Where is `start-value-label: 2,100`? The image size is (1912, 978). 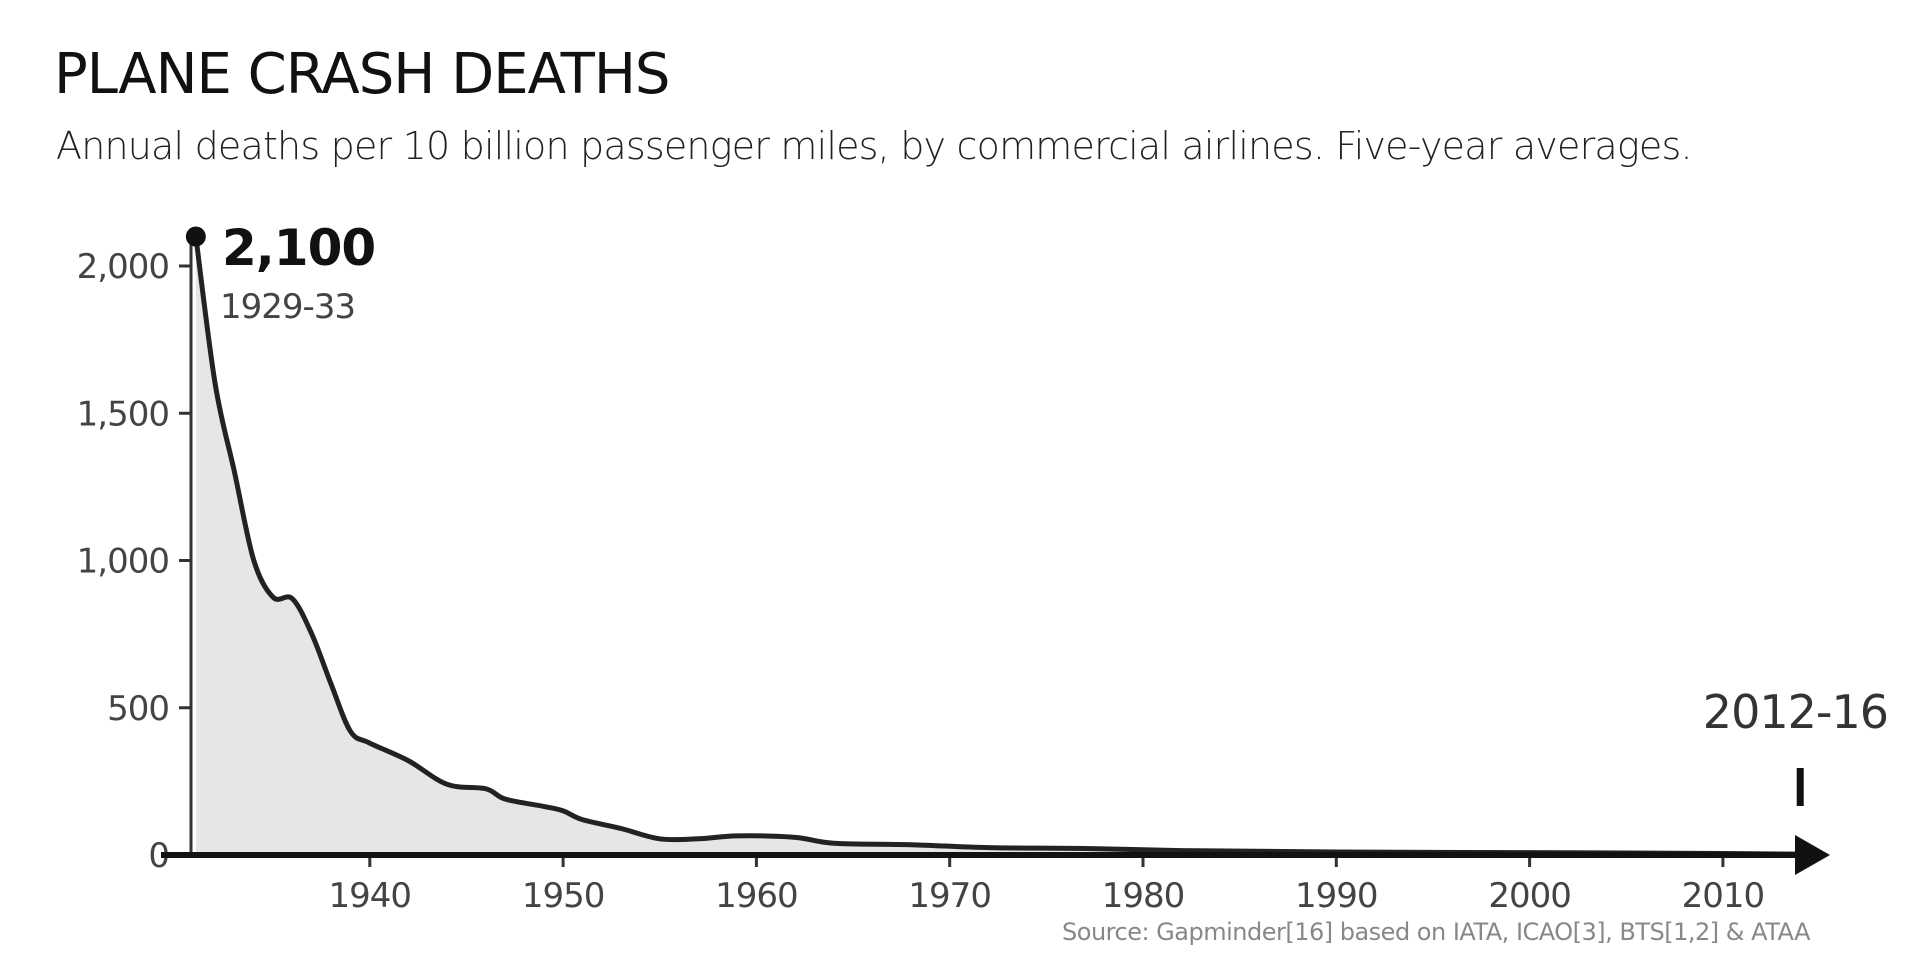
start-value-label: 2,100 is located at coordinates (298, 248).